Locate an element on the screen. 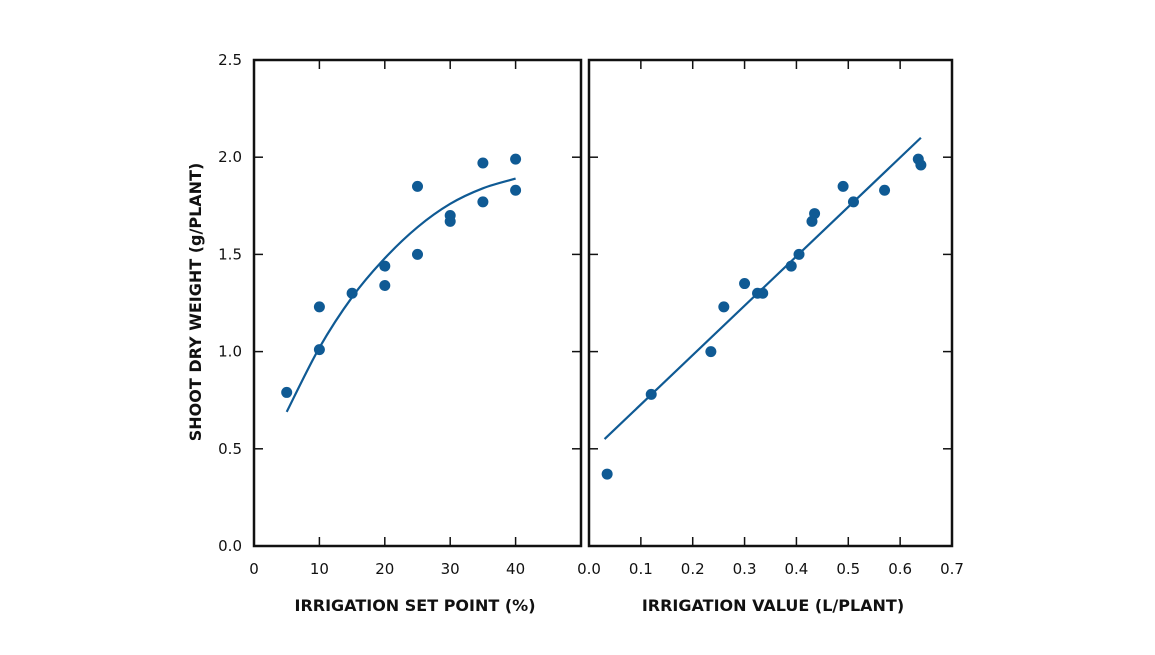 The height and width of the screenshot is (655, 1155). x-tick-label: 0.4 is located at coordinates (796, 569).